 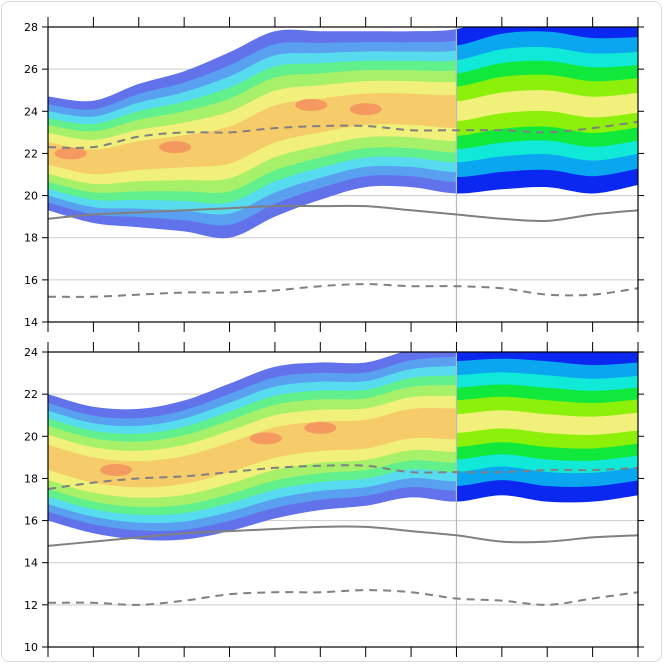 I want to click on y-tick-label: 28, so click(x=31, y=27).